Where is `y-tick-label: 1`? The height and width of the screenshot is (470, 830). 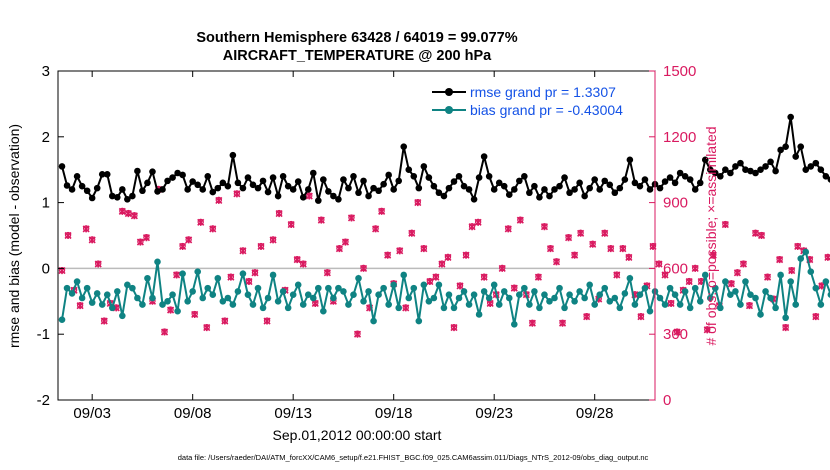
y-tick-label: 1 is located at coordinates (46, 203).